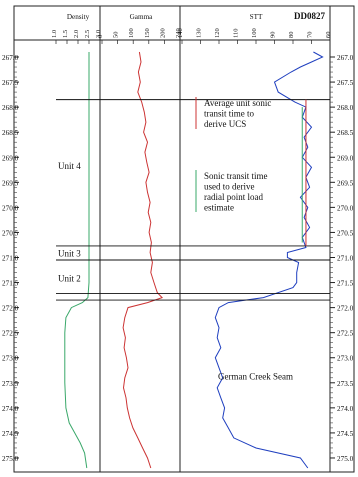  What do you see at coordinates (345, 258) in the screenshot?
I see `depth-tick-label-right: 271.0` at bounding box center [345, 258].